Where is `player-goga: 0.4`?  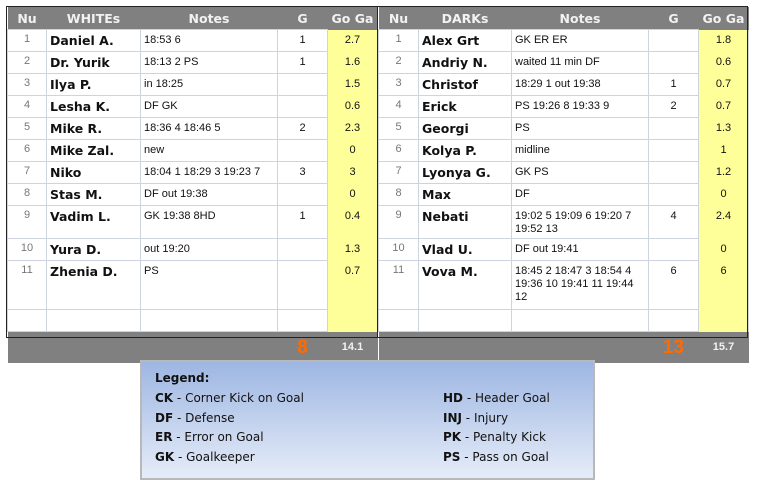 player-goga: 0.4 is located at coordinates (352, 222).